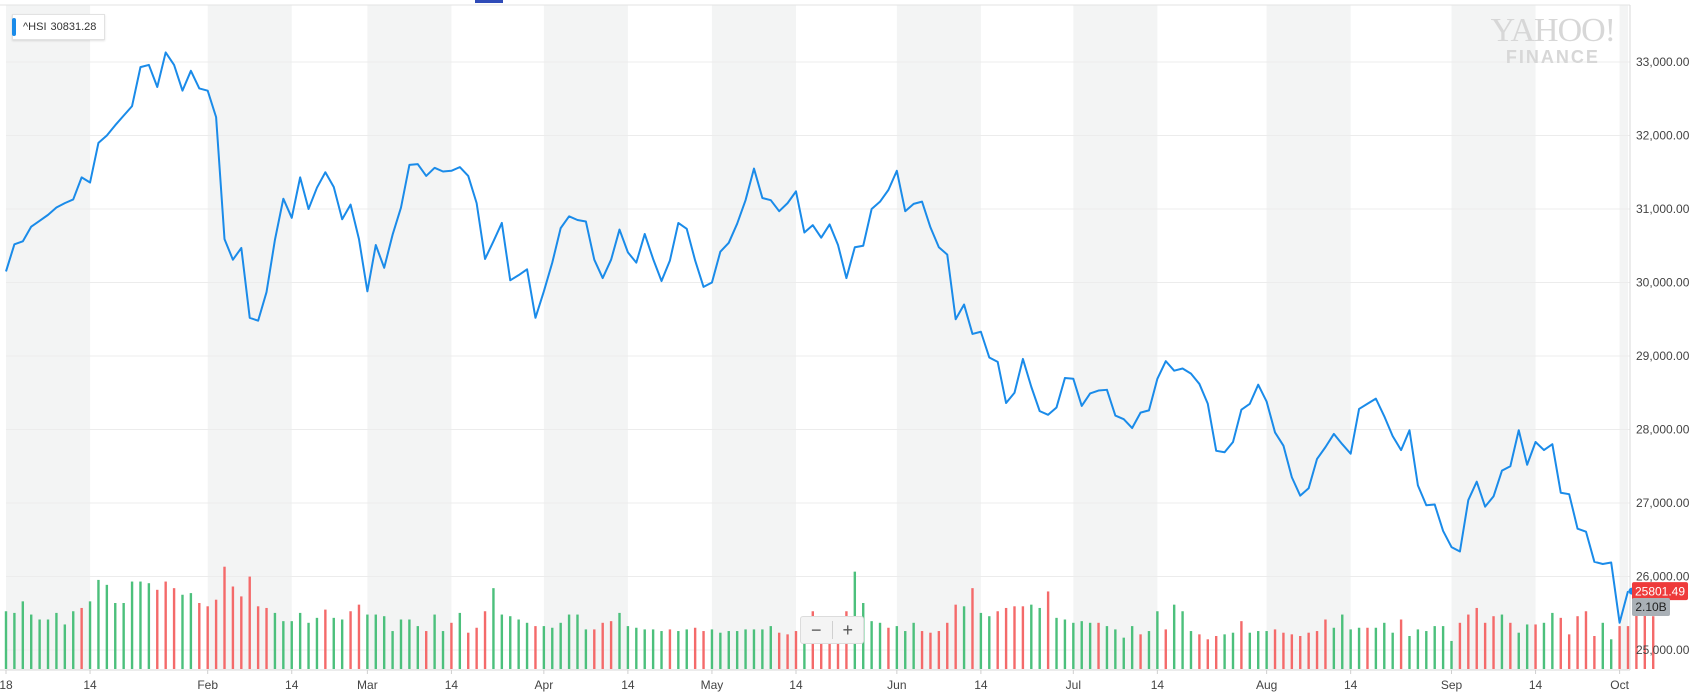  I want to click on x-tick-label: Apr, so click(544, 685).